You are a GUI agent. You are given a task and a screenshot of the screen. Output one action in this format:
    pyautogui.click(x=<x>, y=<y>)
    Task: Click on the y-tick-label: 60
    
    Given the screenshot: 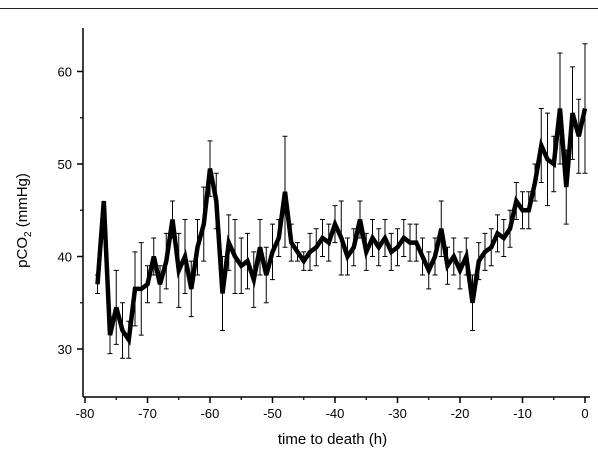 What is the action you would take?
    pyautogui.click(x=65, y=72)
    